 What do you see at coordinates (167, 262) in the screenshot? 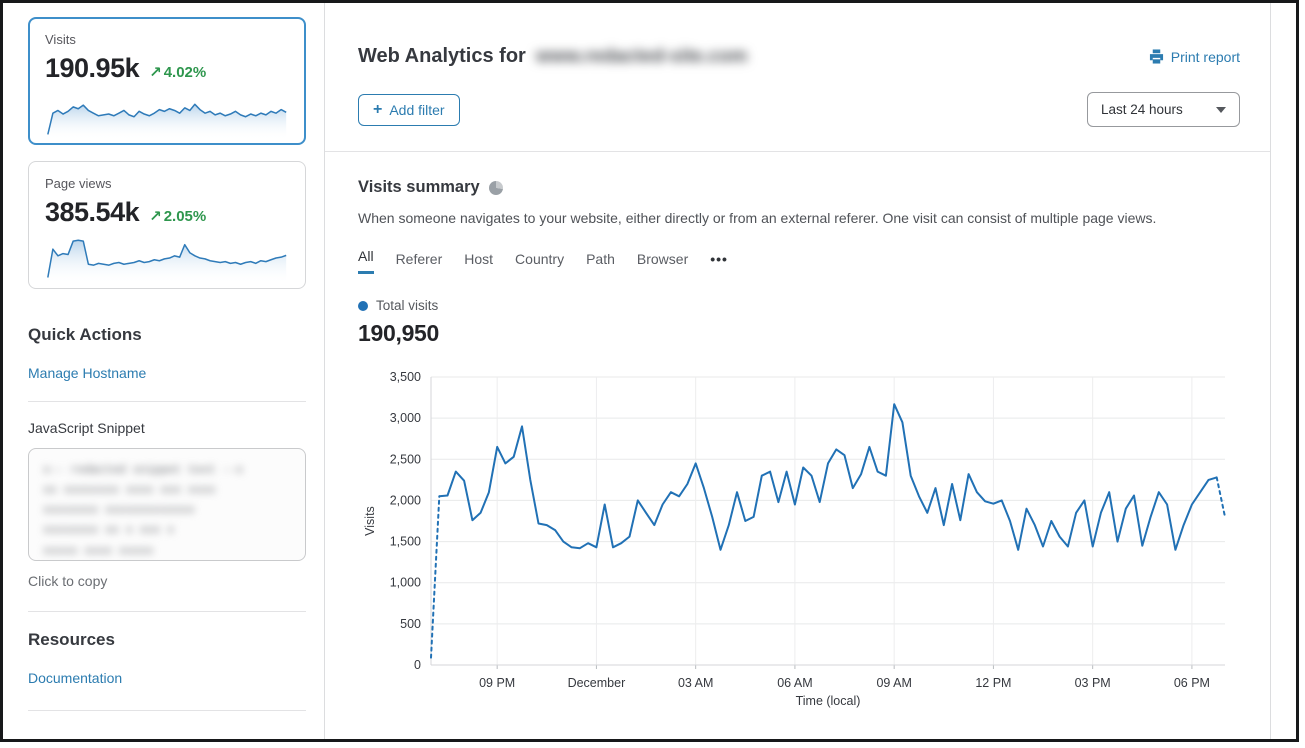
I see `page-views-sparkline` at bounding box center [167, 262].